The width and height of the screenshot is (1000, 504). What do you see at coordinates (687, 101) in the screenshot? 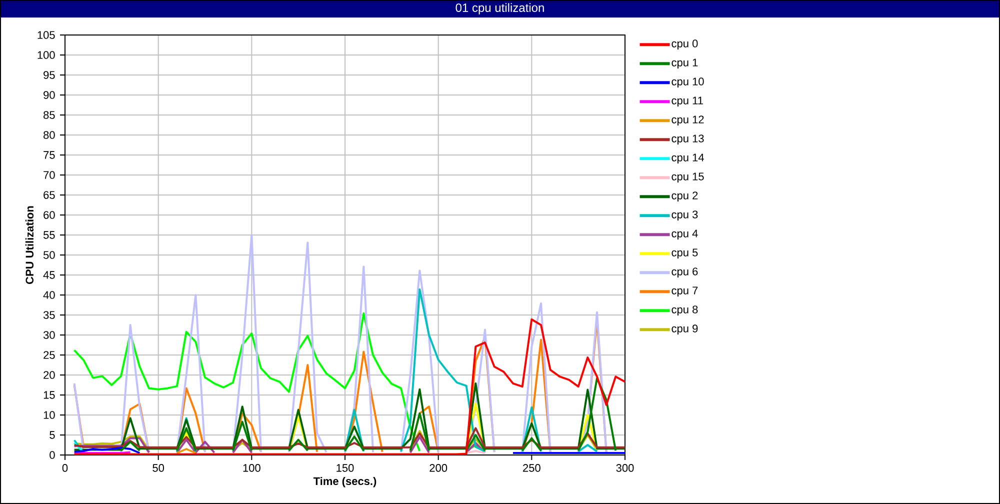
I see `legend-label: cpu 11` at bounding box center [687, 101].